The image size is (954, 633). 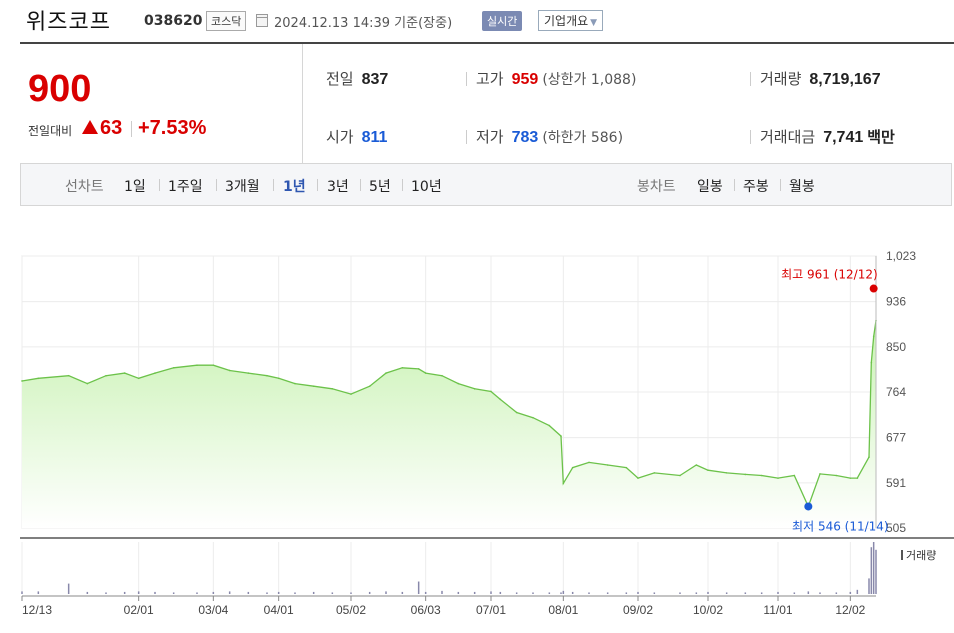 What do you see at coordinates (68, 22) in the screenshot?
I see `company-name: 위즈코프` at bounding box center [68, 22].